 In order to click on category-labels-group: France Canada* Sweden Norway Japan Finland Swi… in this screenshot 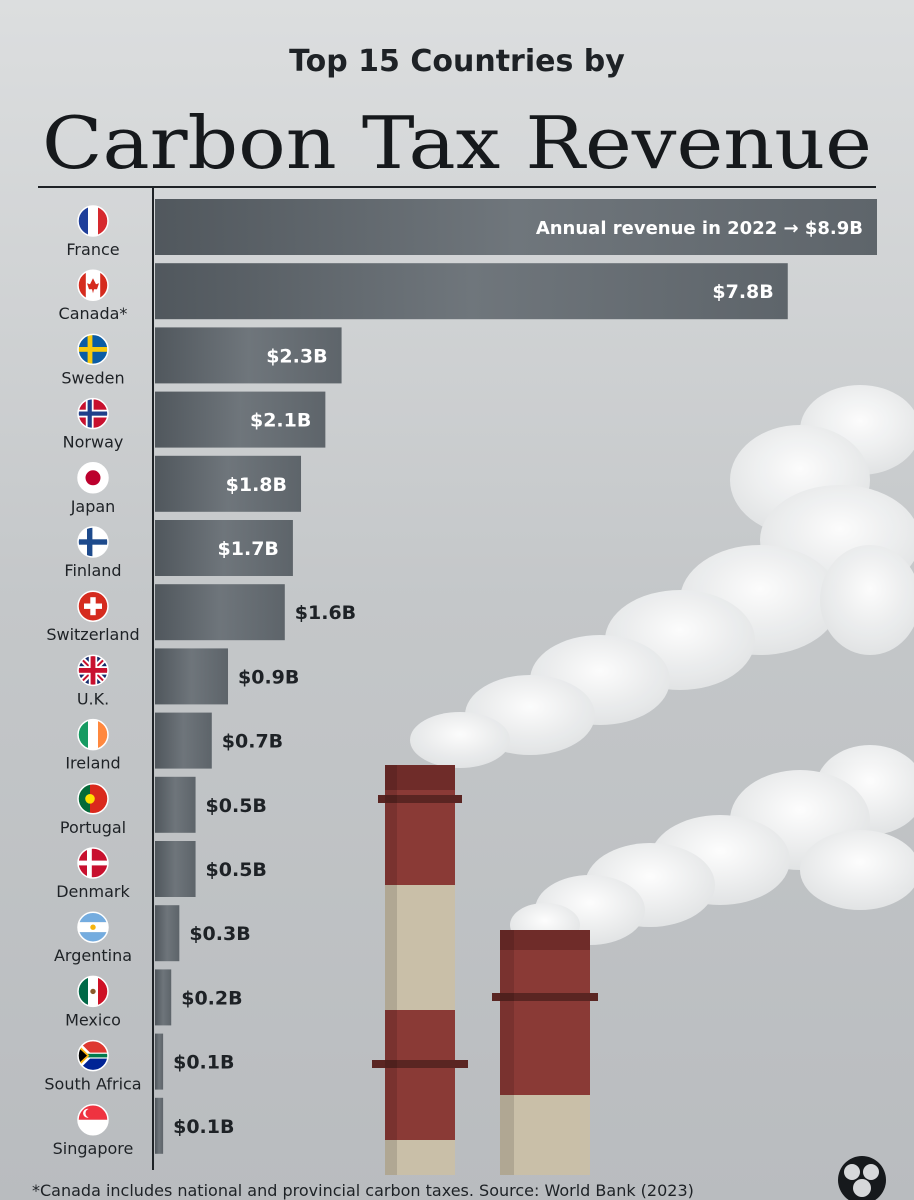, I will do `click(92, 699)`.